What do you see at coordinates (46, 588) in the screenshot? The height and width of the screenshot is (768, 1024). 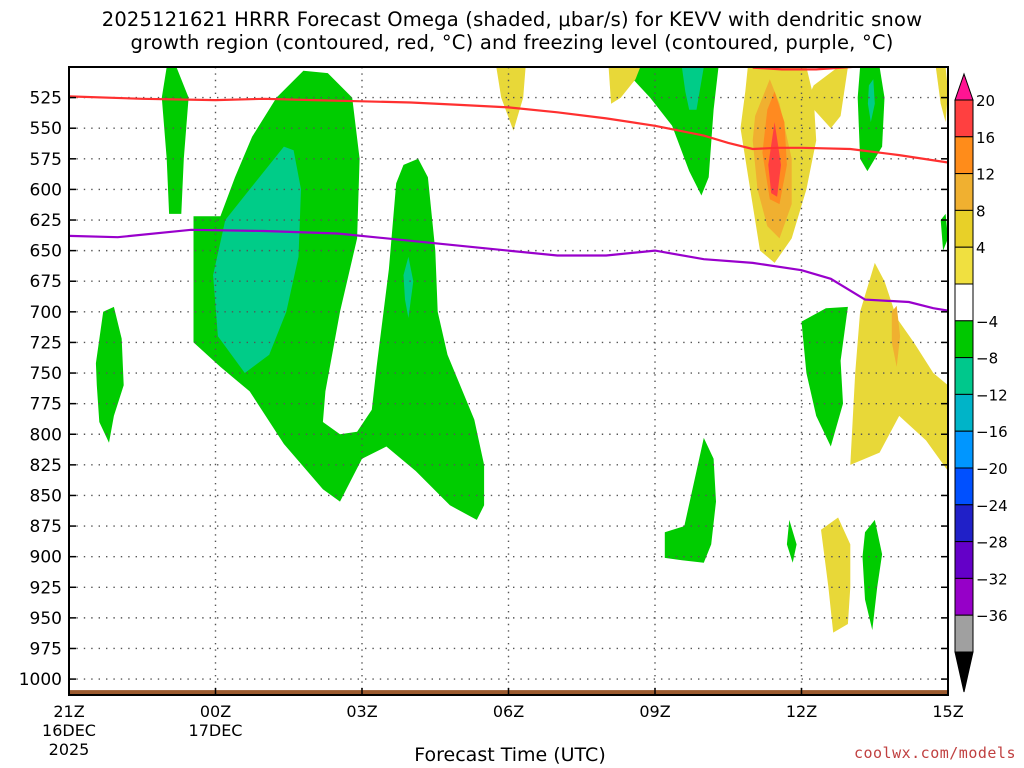 I see `y-tick-label: 925` at bounding box center [46, 588].